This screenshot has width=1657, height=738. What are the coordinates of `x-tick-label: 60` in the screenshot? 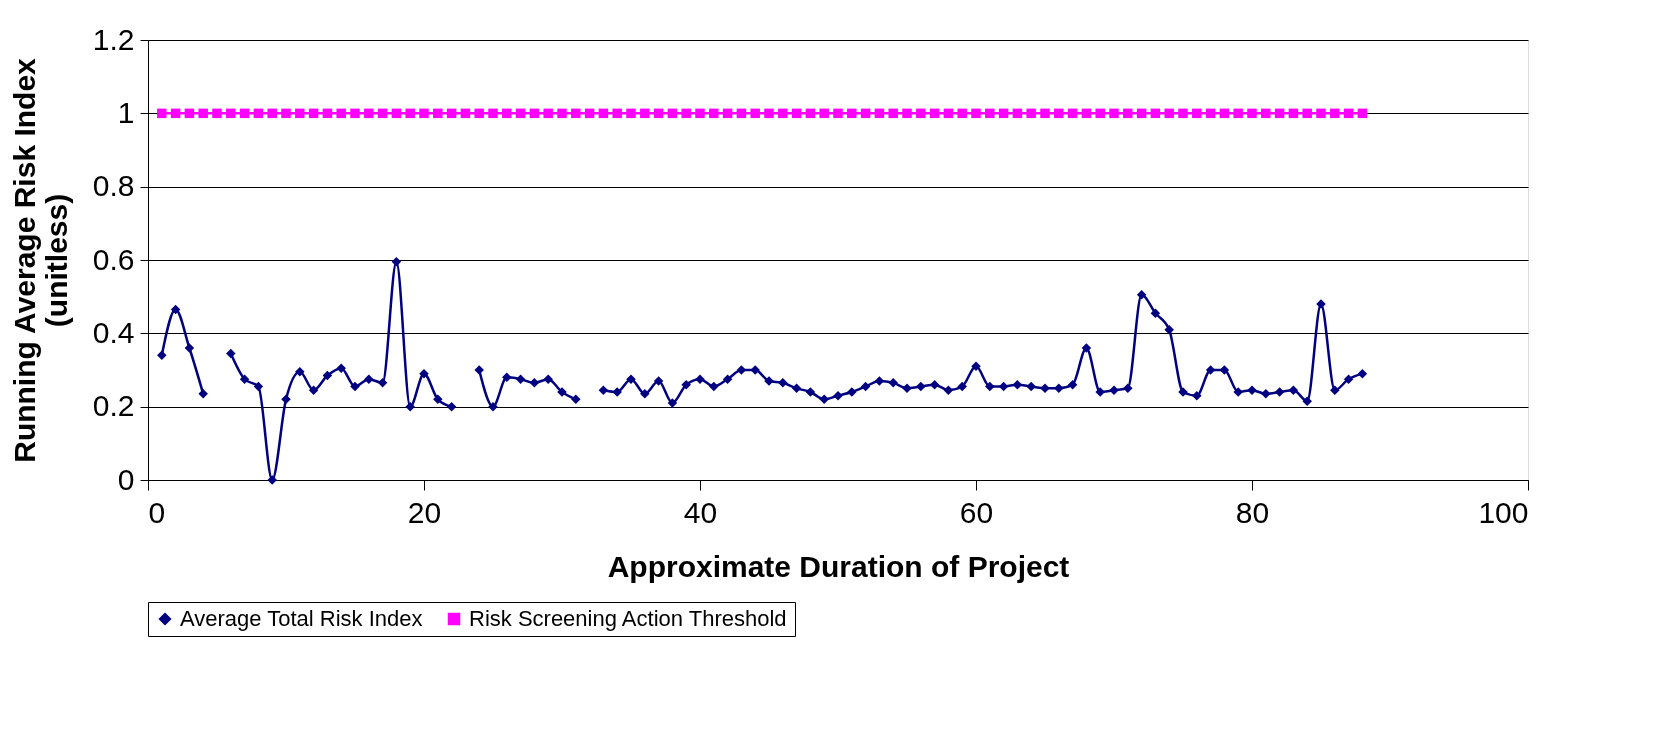 It's located at (976, 512).